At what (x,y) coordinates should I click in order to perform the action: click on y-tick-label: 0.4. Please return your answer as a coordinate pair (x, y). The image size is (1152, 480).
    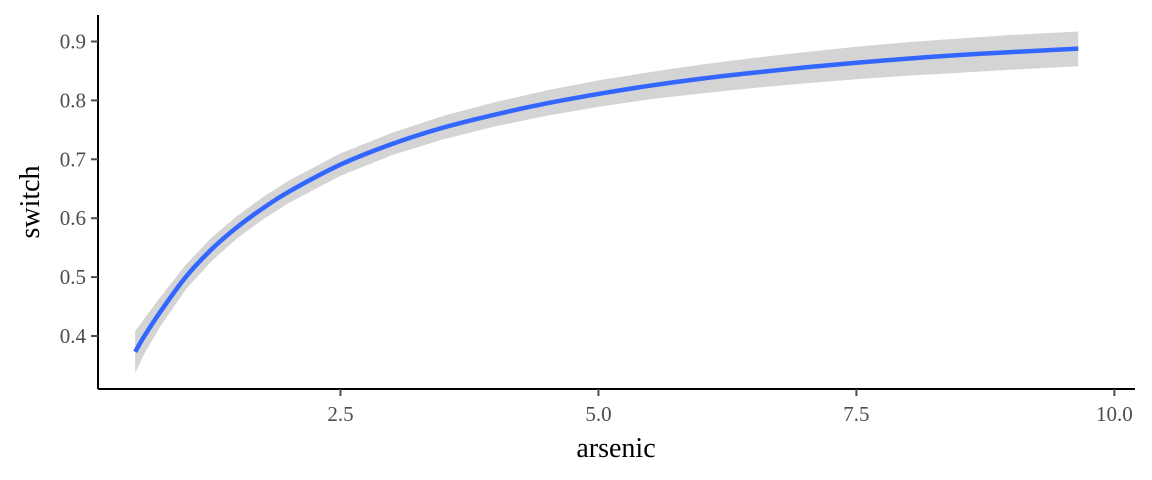
    Looking at the image, I should click on (73, 336).